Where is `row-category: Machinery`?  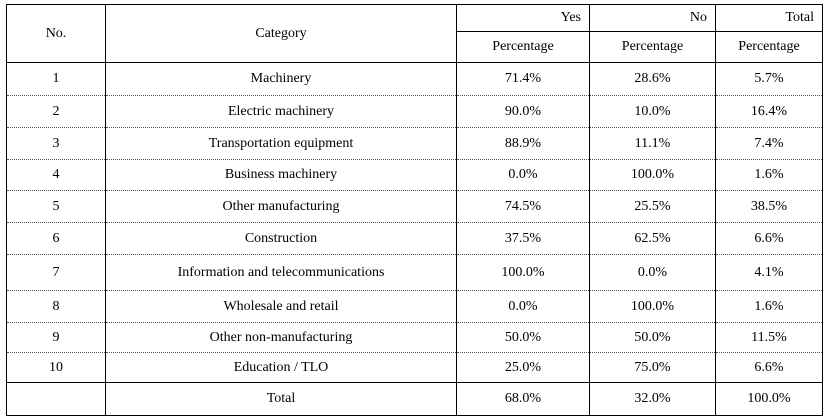
row-category: Machinery is located at coordinates (281, 79).